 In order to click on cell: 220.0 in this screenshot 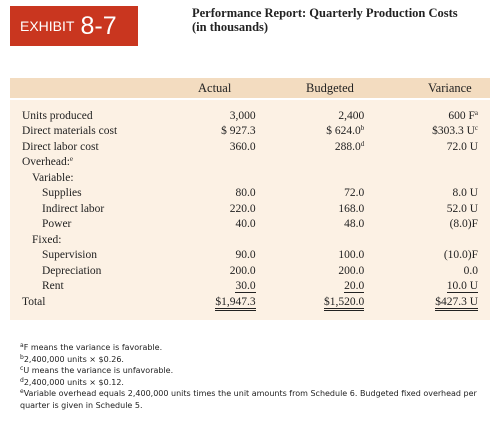, I will do `click(224, 209)`.